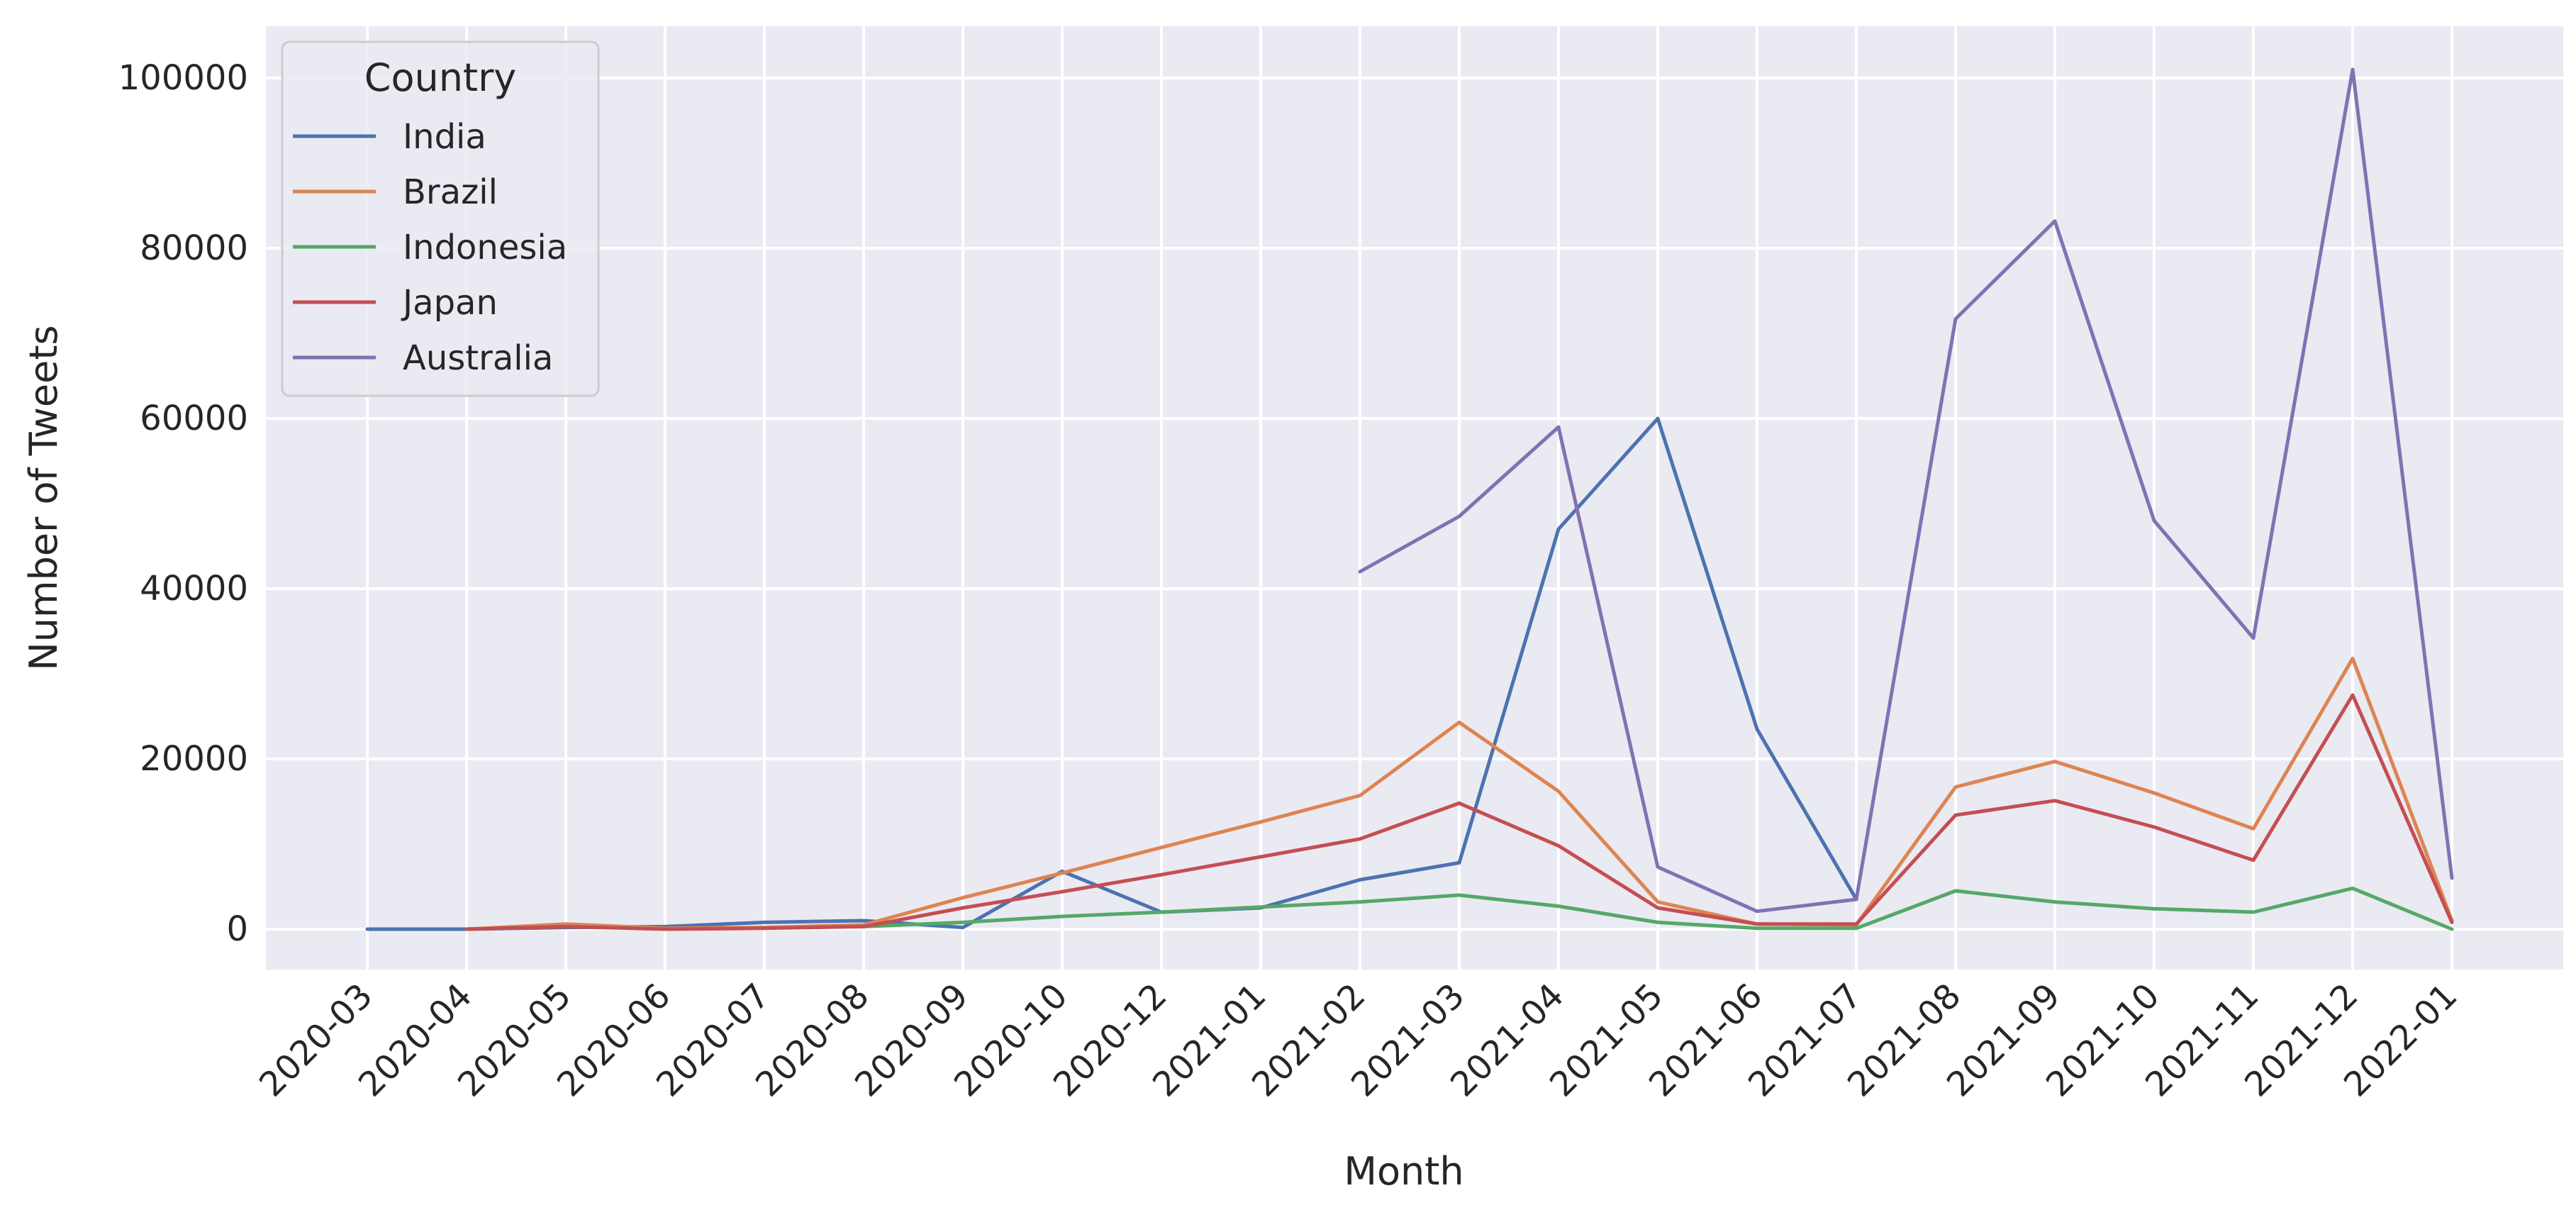  Describe the element at coordinates (1403, 1171) in the screenshot. I see `x-axis-label: Month` at that location.